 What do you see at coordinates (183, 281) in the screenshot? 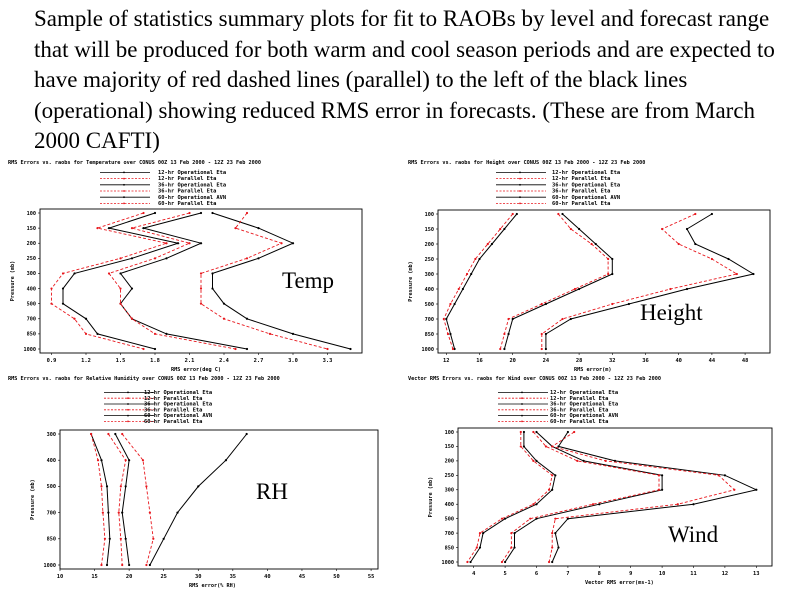
I see `series-line-36-hr-operational-eta` at bounding box center [183, 281].